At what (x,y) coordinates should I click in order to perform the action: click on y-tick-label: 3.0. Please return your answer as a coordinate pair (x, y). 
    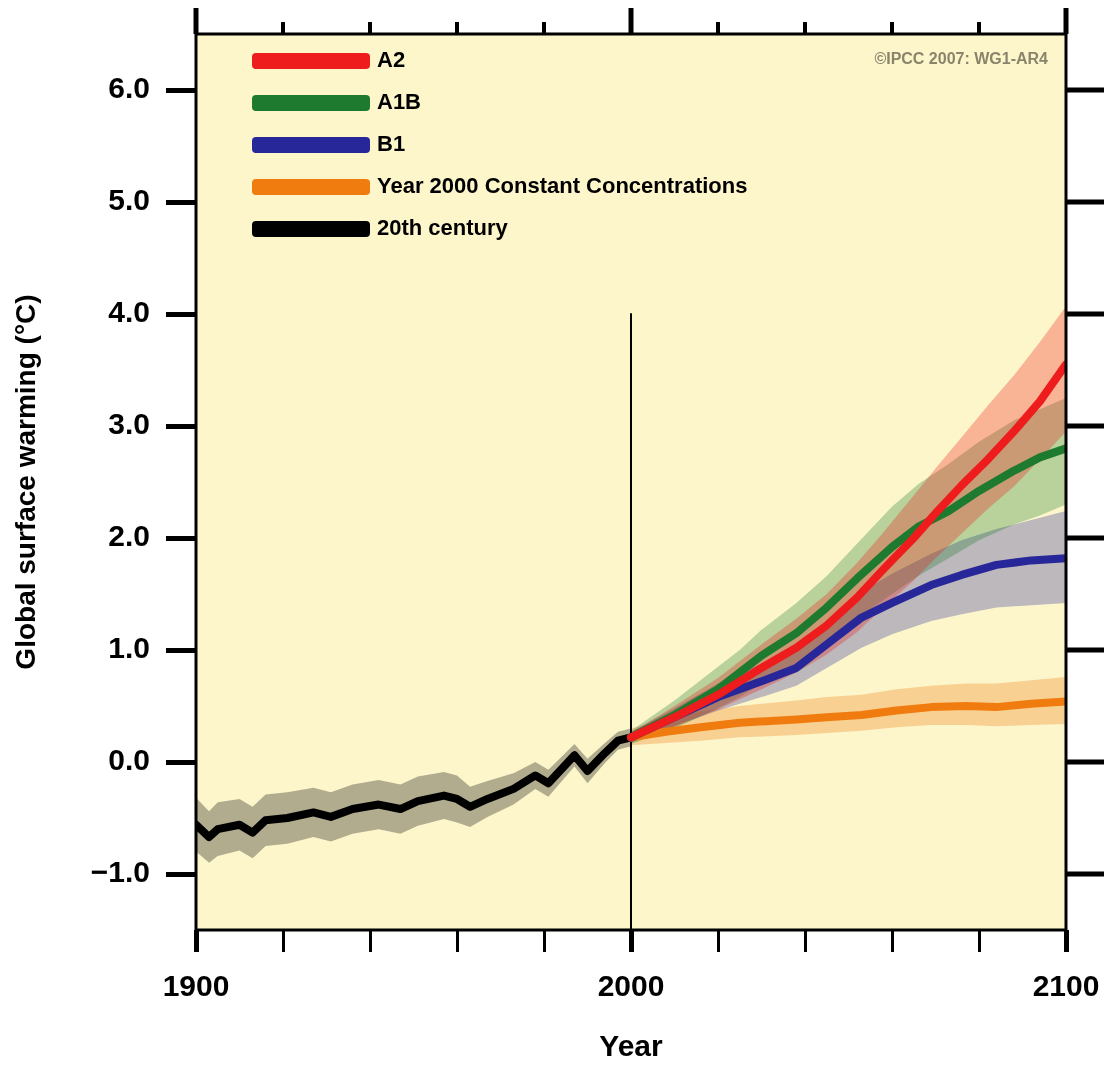
    Looking at the image, I should click on (129, 424).